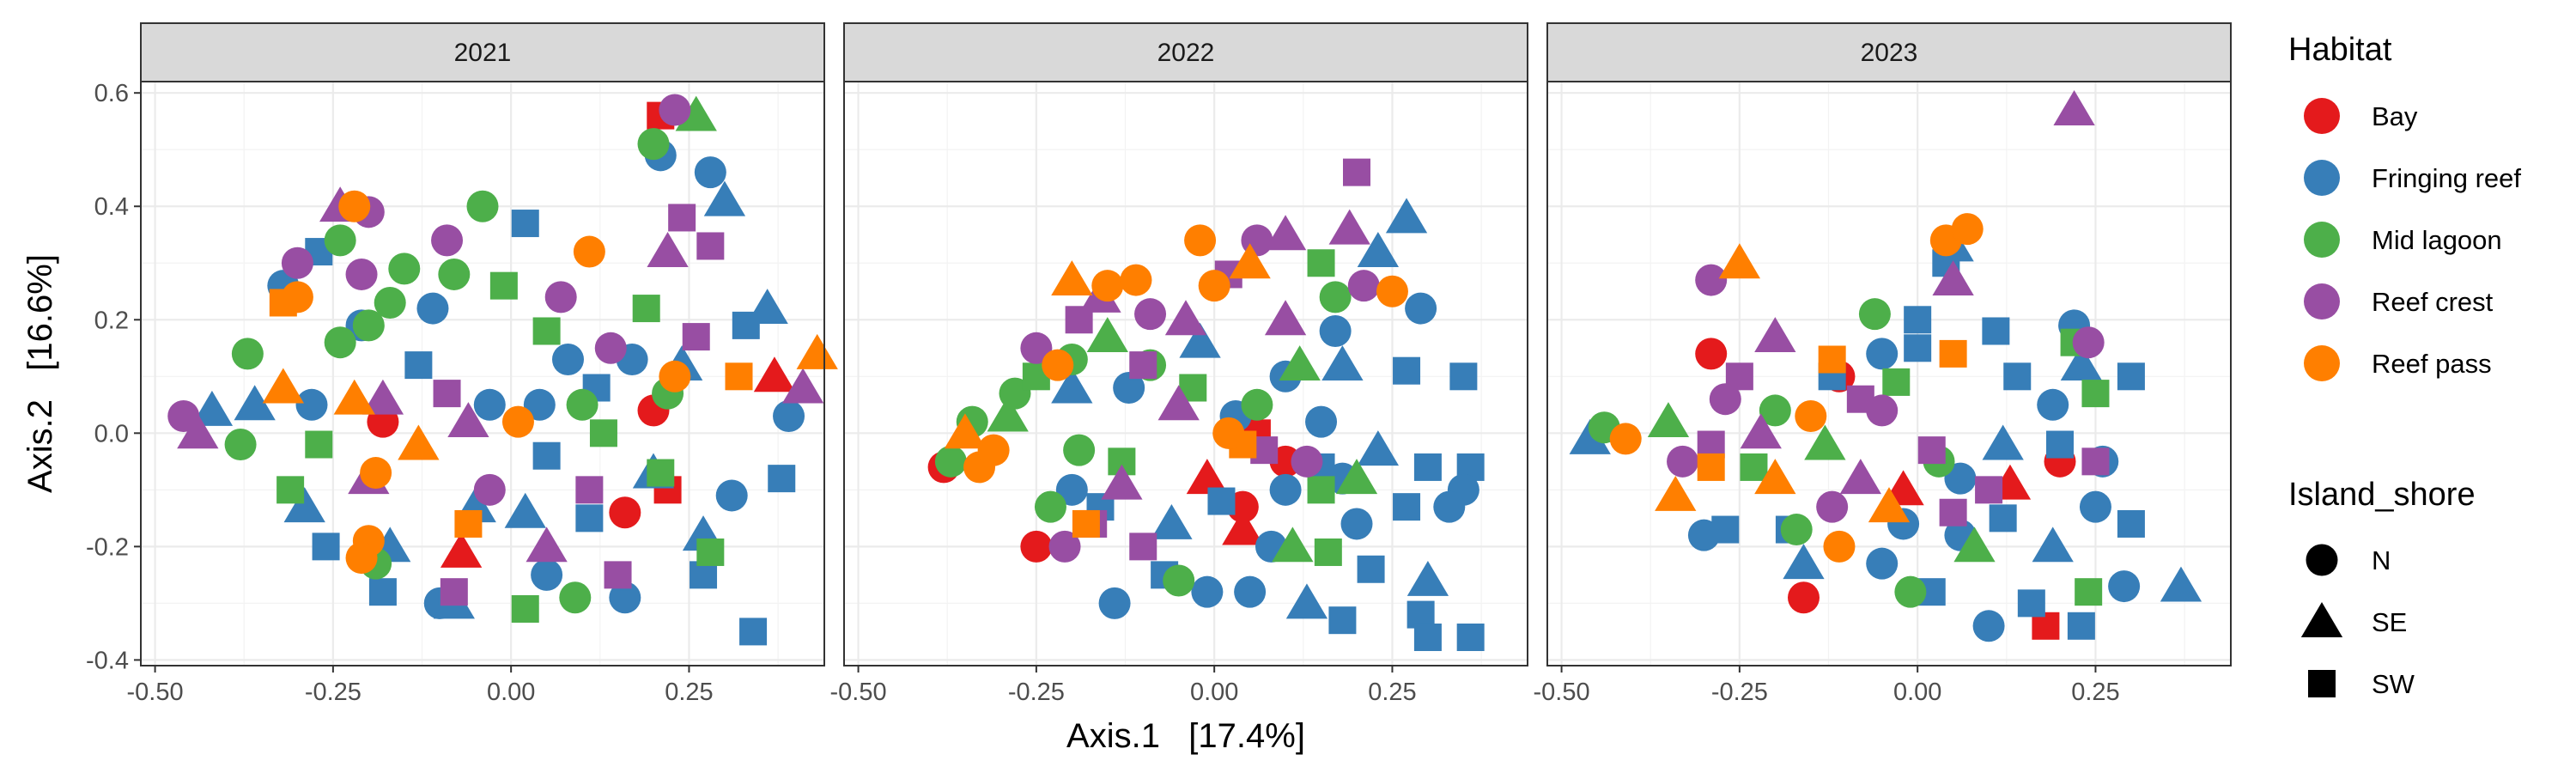 Image resolution: width=2576 pixels, height=773 pixels. Describe the element at coordinates (420, 686) in the screenshot. I see `x-ticks-2021: -0.50 -0.25 0.00 0.25` at that location.